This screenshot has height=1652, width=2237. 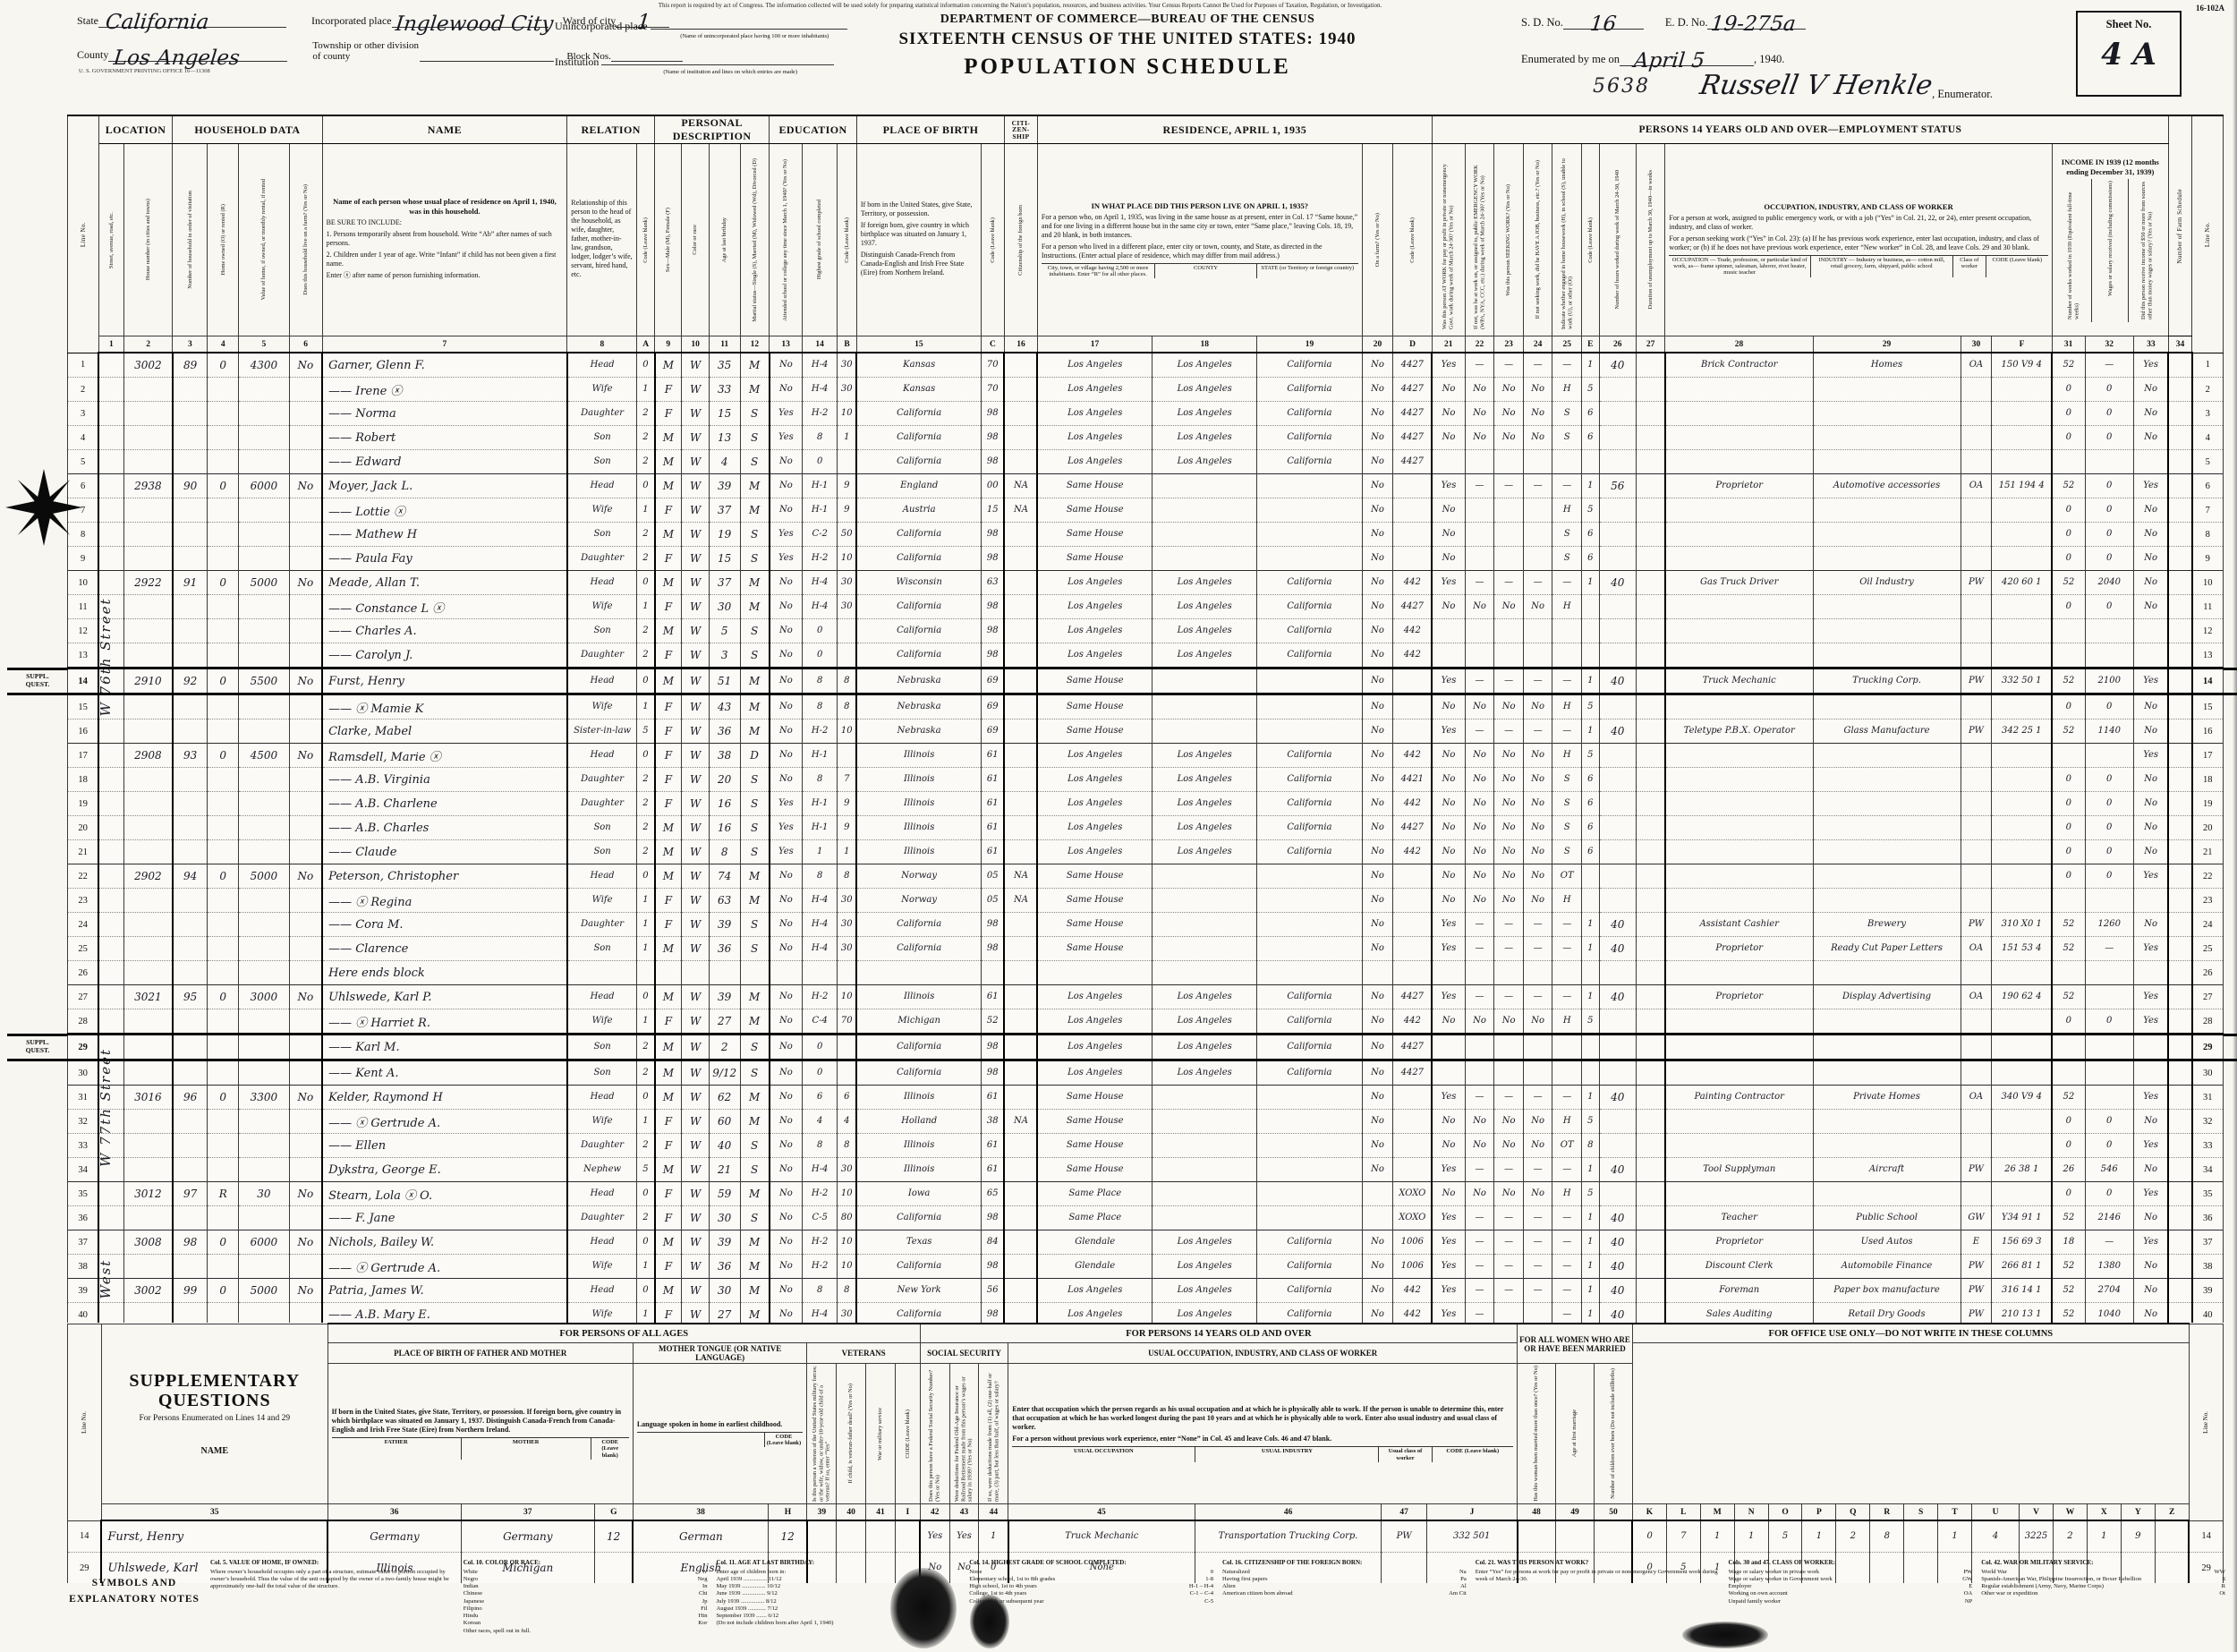 What do you see at coordinates (1309, 1290) in the screenshot?
I see `cell-r39-c22: California` at bounding box center [1309, 1290].